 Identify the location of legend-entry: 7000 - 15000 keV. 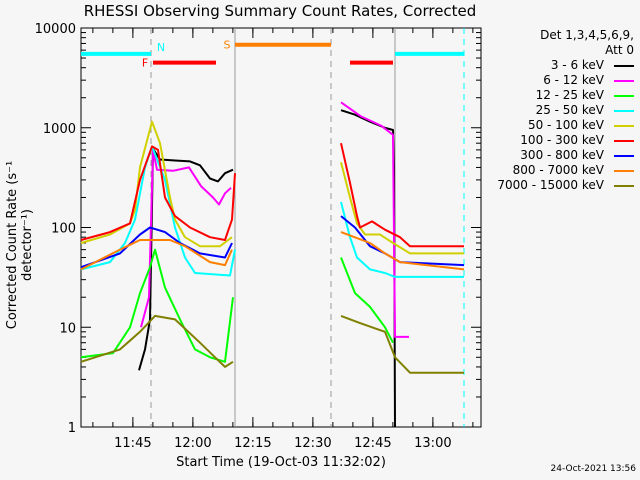
(554, 185).